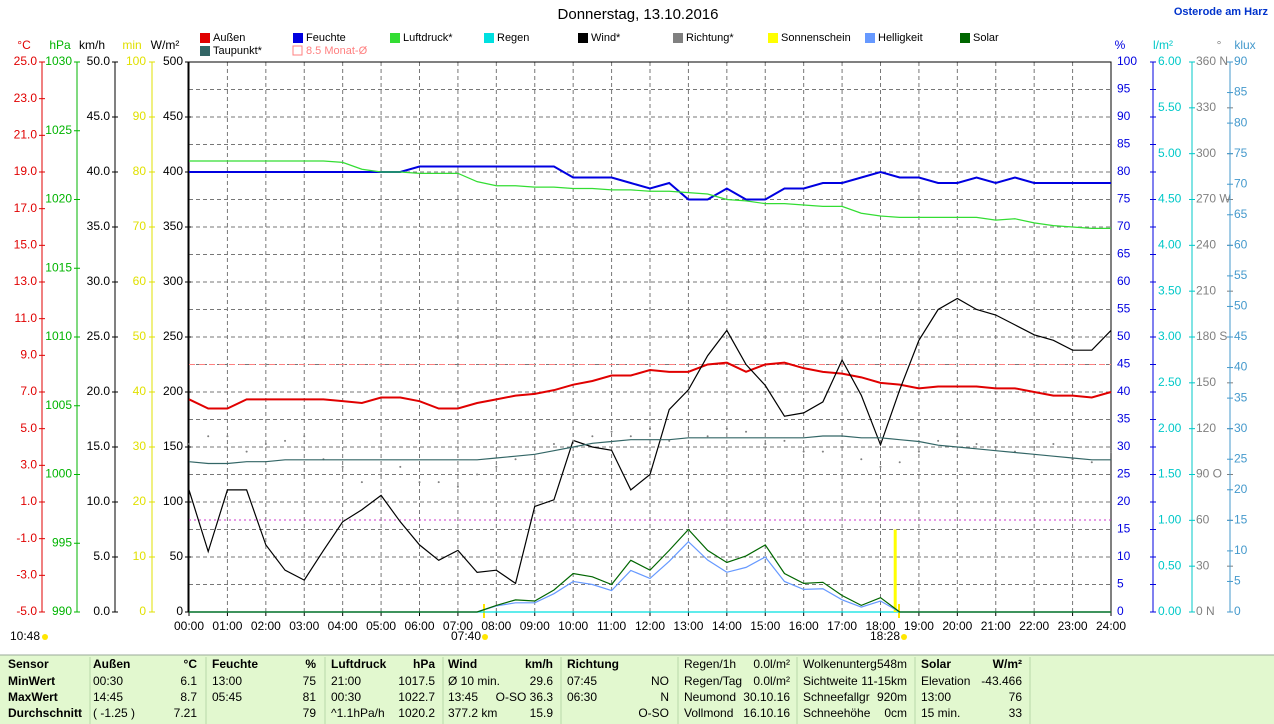 The width and height of the screenshot is (1274, 724). I want to click on y-tick-label: 45, so click(1241, 336).